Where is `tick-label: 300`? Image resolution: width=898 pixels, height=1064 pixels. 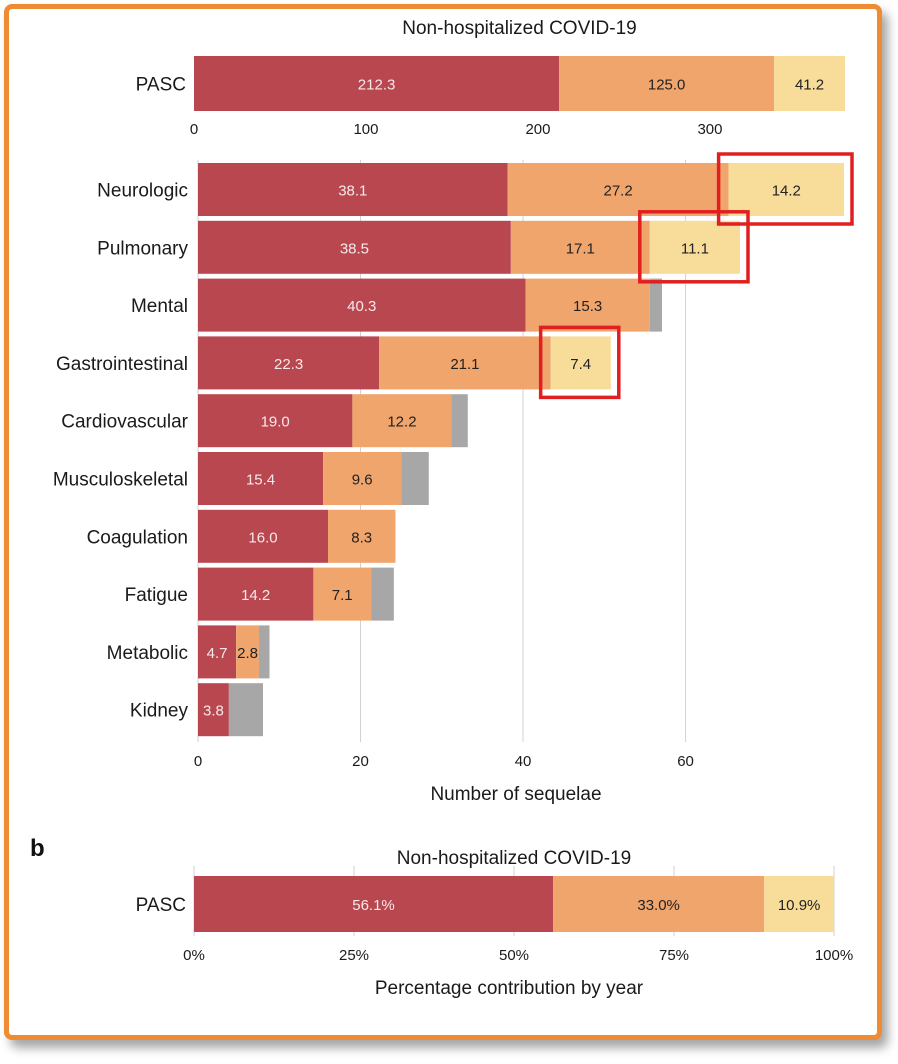 tick-label: 300 is located at coordinates (709, 129).